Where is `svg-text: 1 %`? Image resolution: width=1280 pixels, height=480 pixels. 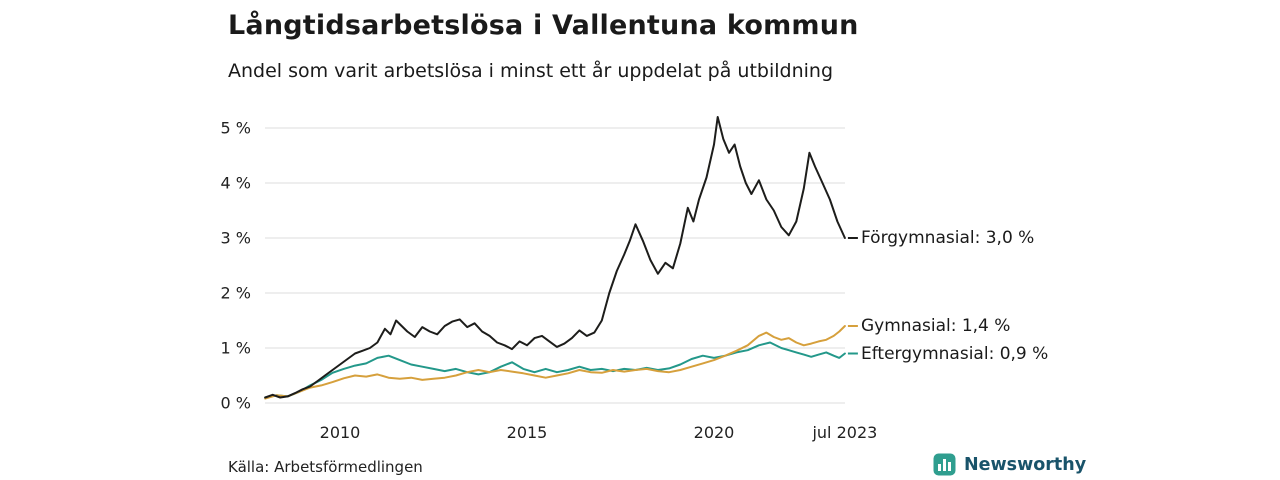
svg-text: 1 % is located at coordinates (236, 348).